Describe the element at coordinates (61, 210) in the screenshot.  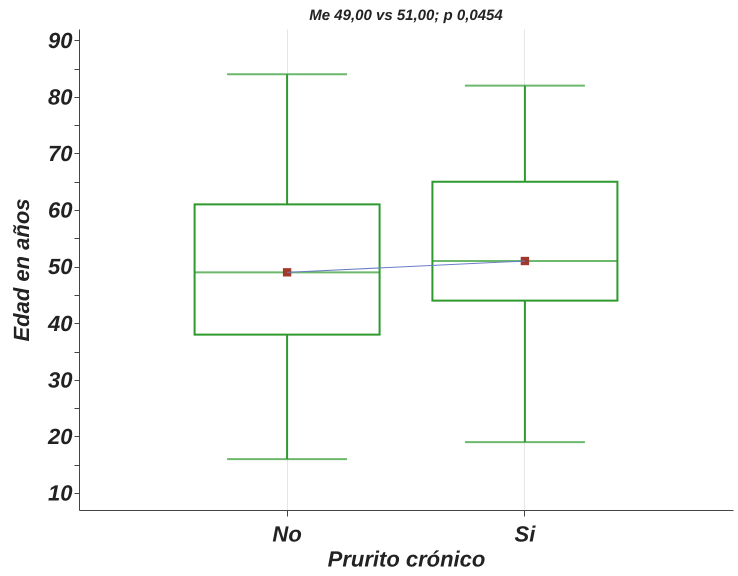
I see `y-tick-label: 60` at that location.